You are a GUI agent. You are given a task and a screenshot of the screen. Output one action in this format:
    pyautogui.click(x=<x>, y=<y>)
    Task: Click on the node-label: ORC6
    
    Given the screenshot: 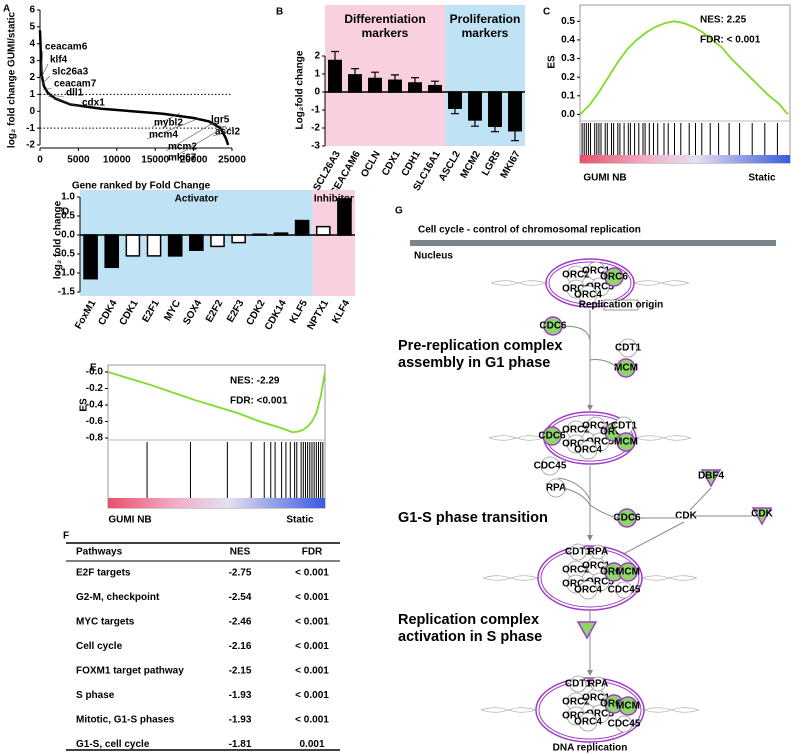 What is the action you would take?
    pyautogui.click(x=614, y=572)
    